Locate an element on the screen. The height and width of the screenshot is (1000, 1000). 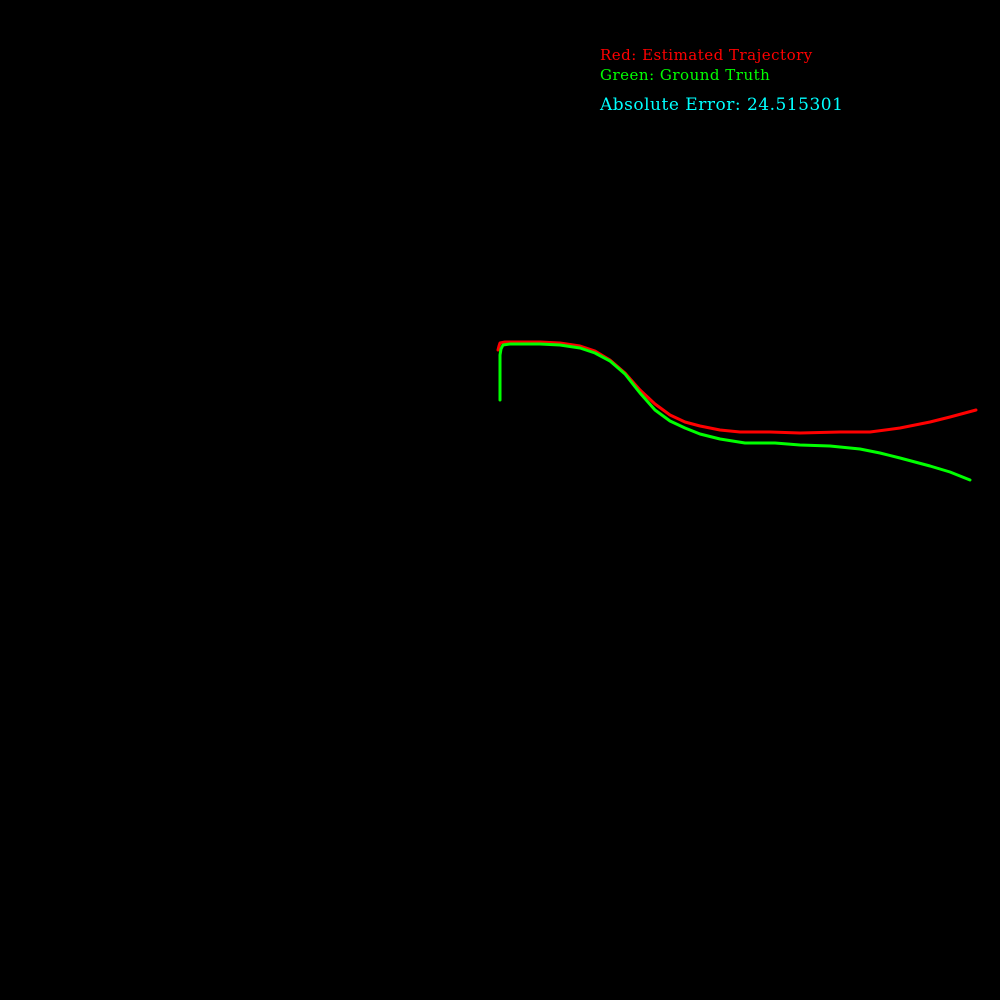
ground-truth-line is located at coordinates (735, 412).